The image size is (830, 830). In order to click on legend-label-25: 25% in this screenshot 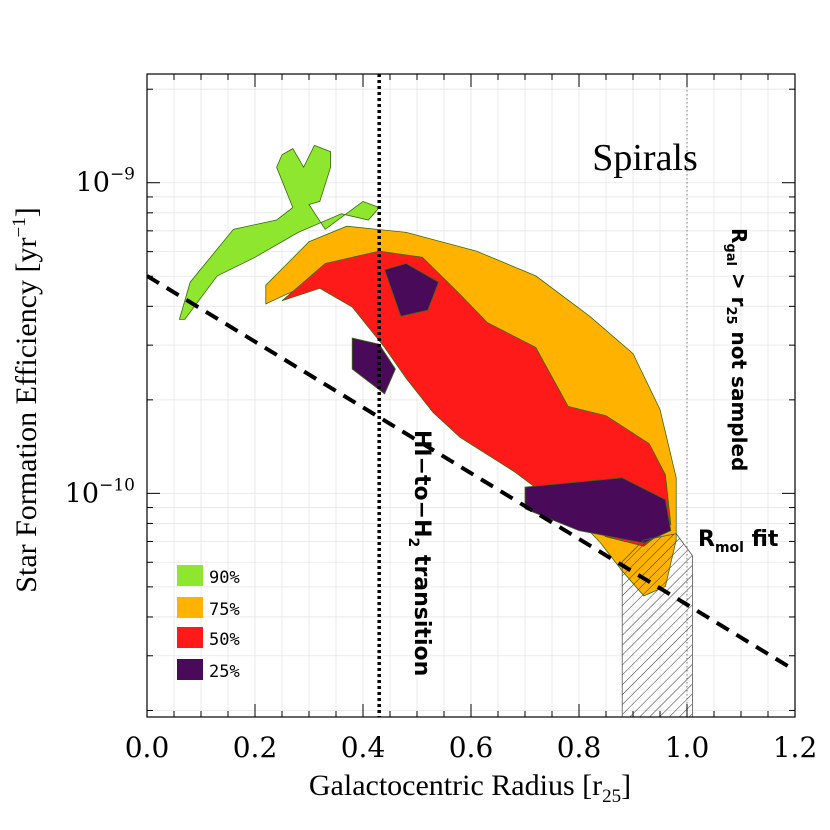, I will do `click(224, 672)`.